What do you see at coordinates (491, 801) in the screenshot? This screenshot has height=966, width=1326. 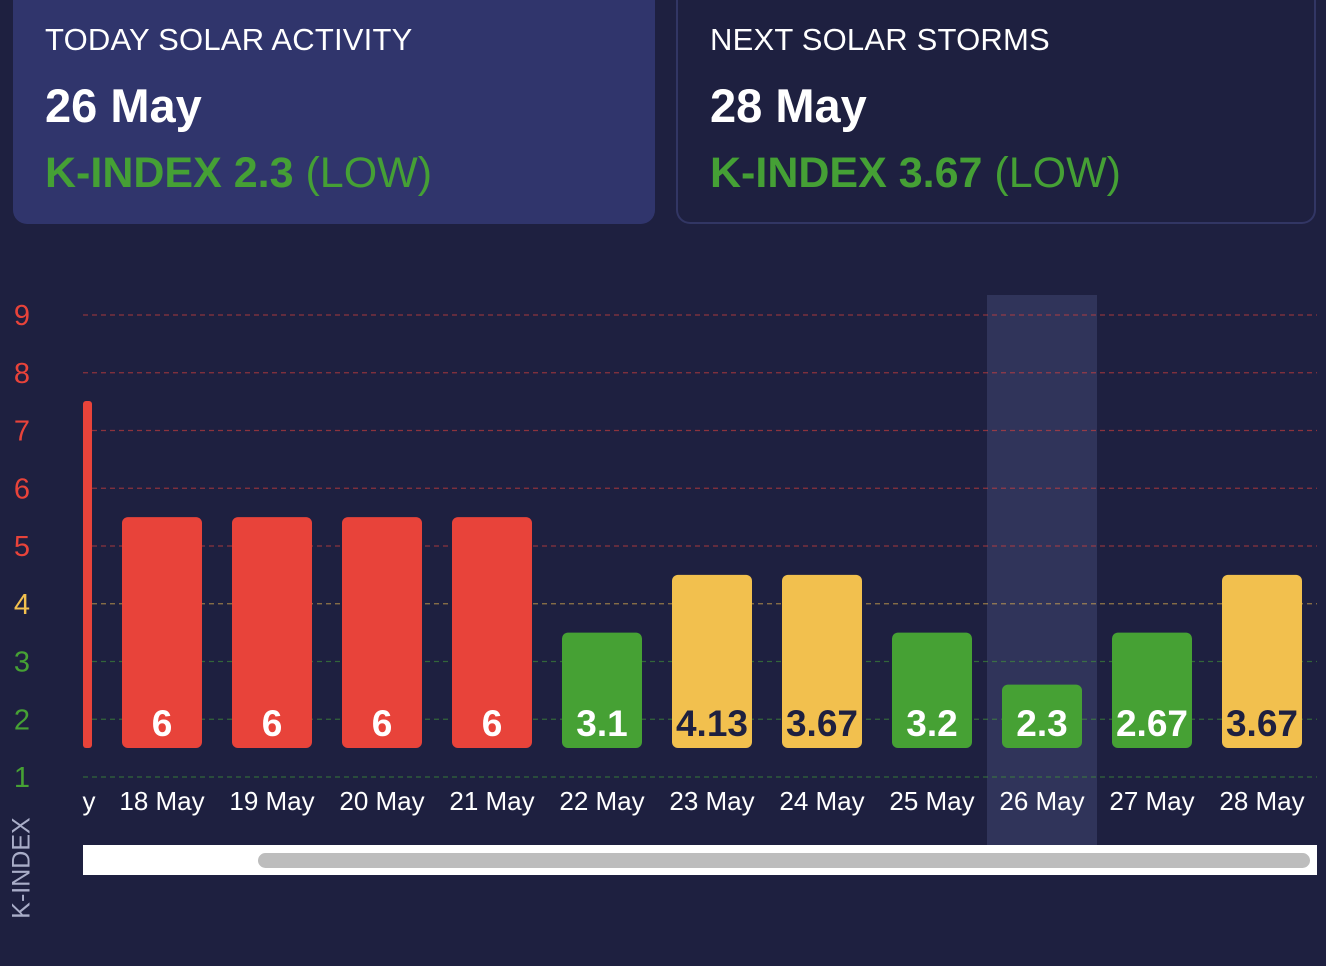 I see `x-tick-label: 21 May` at bounding box center [491, 801].